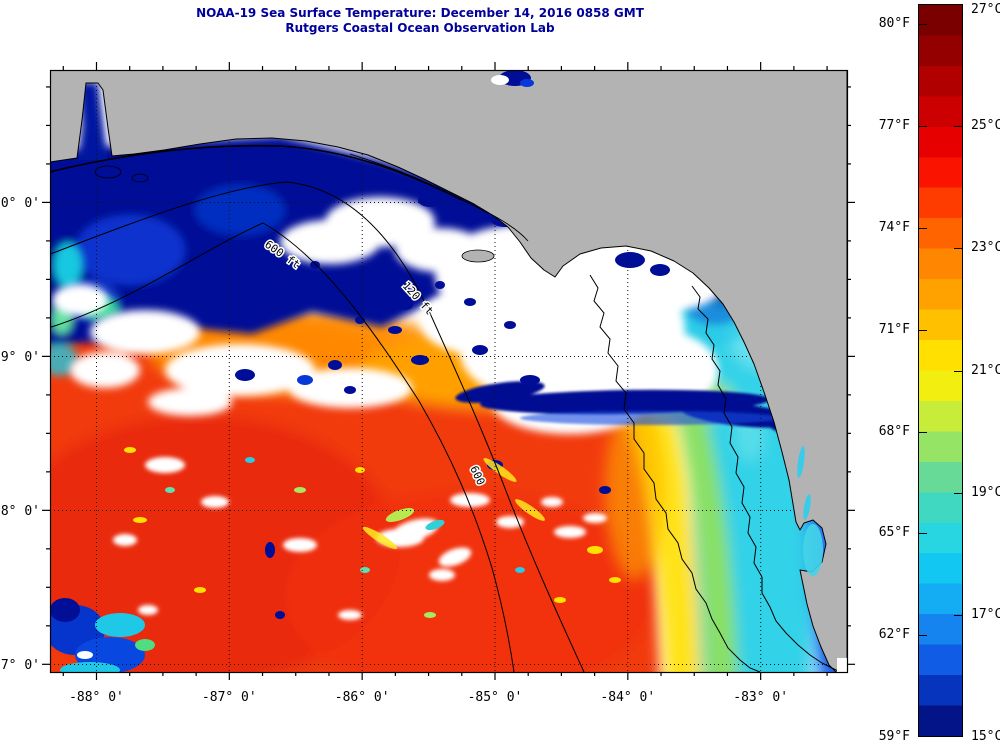 Image resolution: width=1000 pixels, height=754 pixels. Describe the element at coordinates (627, 697) in the screenshot. I see `lon-tick-label: -84° 0'` at that location.